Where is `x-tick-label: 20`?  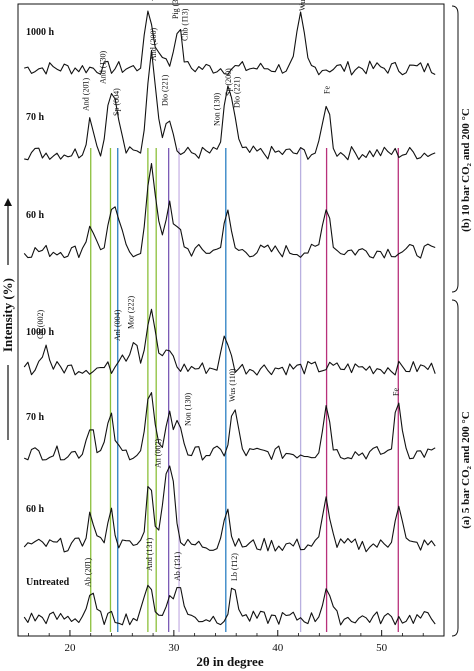
x-tick-label: 20 is located at coordinates (70, 648).